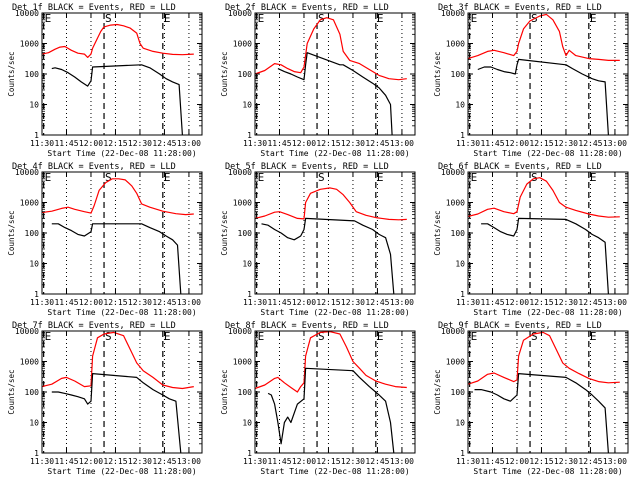  What do you see at coordinates (307, 8) in the screenshot?
I see `chart-title: Det 2f BLACK = Events, RED = LLD` at bounding box center [307, 8].